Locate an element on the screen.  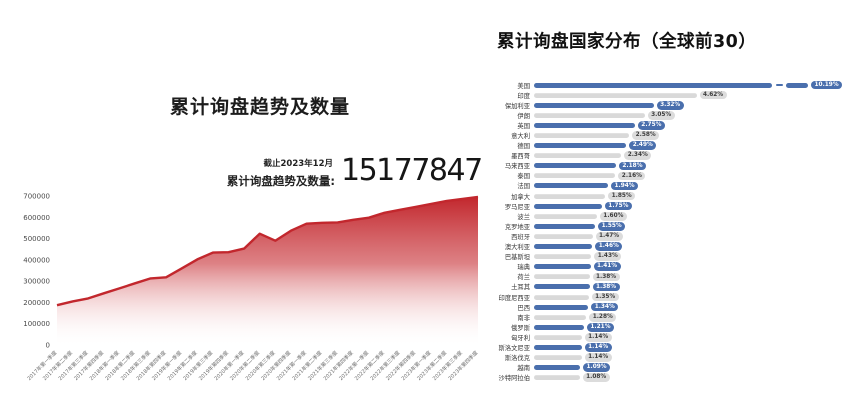
country-label: 墨西哥 is located at coordinates (520, 157).